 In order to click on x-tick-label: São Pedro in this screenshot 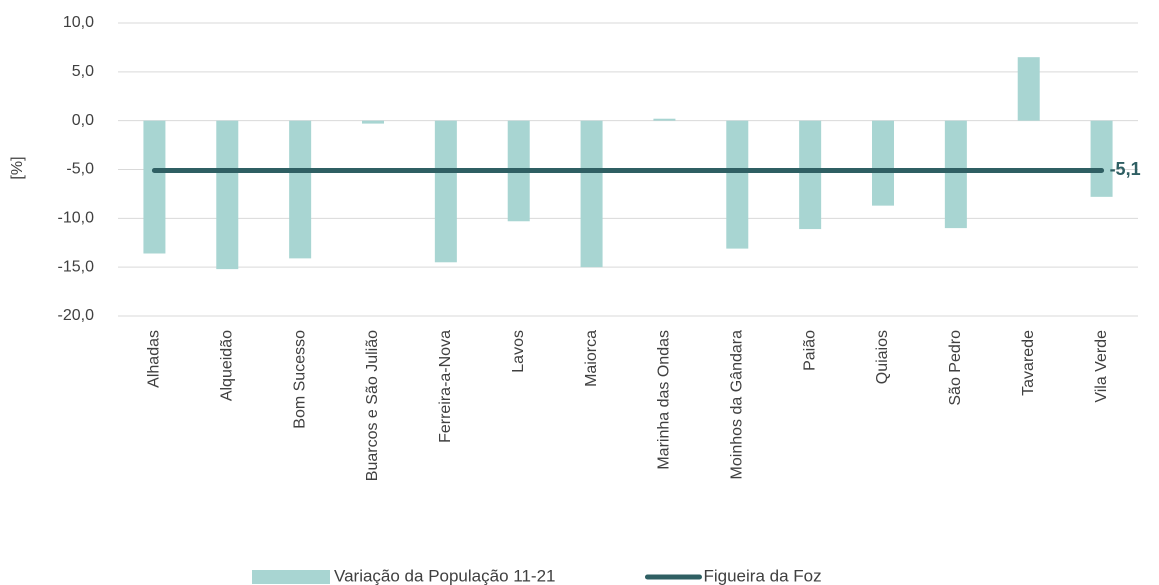, I will do `click(955, 368)`.